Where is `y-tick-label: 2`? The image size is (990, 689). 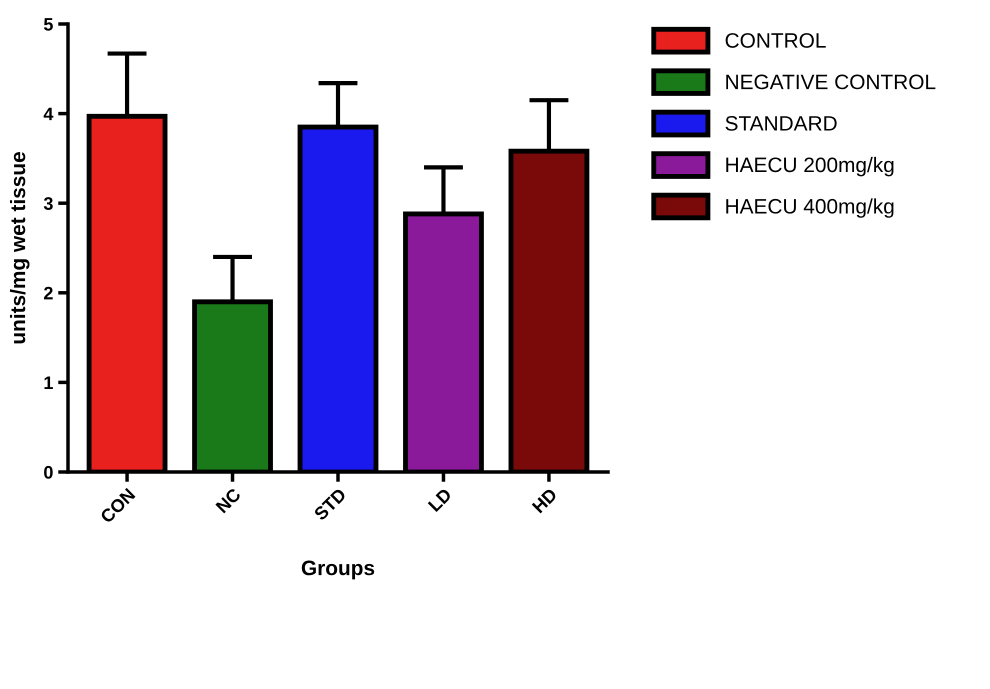
y-tick-label: 2 is located at coordinates (48, 293).